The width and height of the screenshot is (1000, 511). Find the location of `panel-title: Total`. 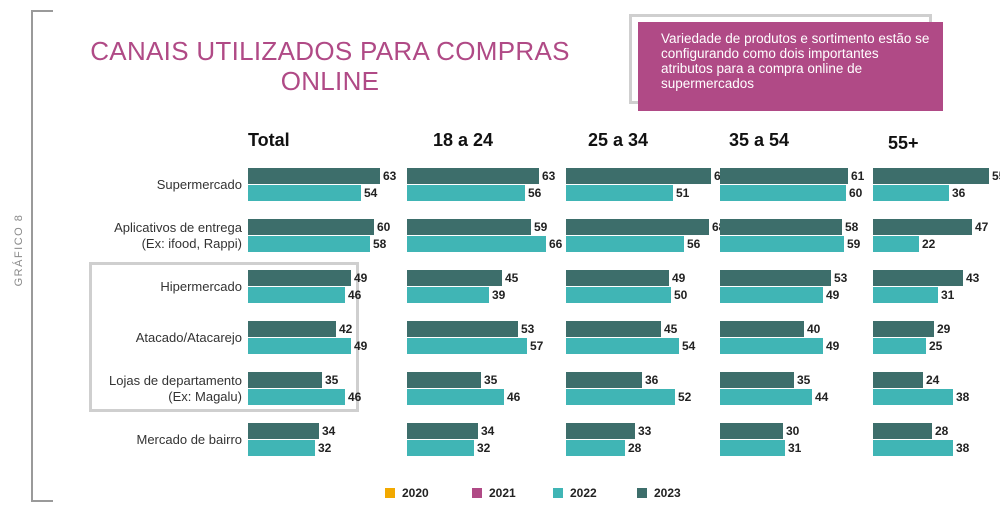

panel-title: Total is located at coordinates (269, 140).